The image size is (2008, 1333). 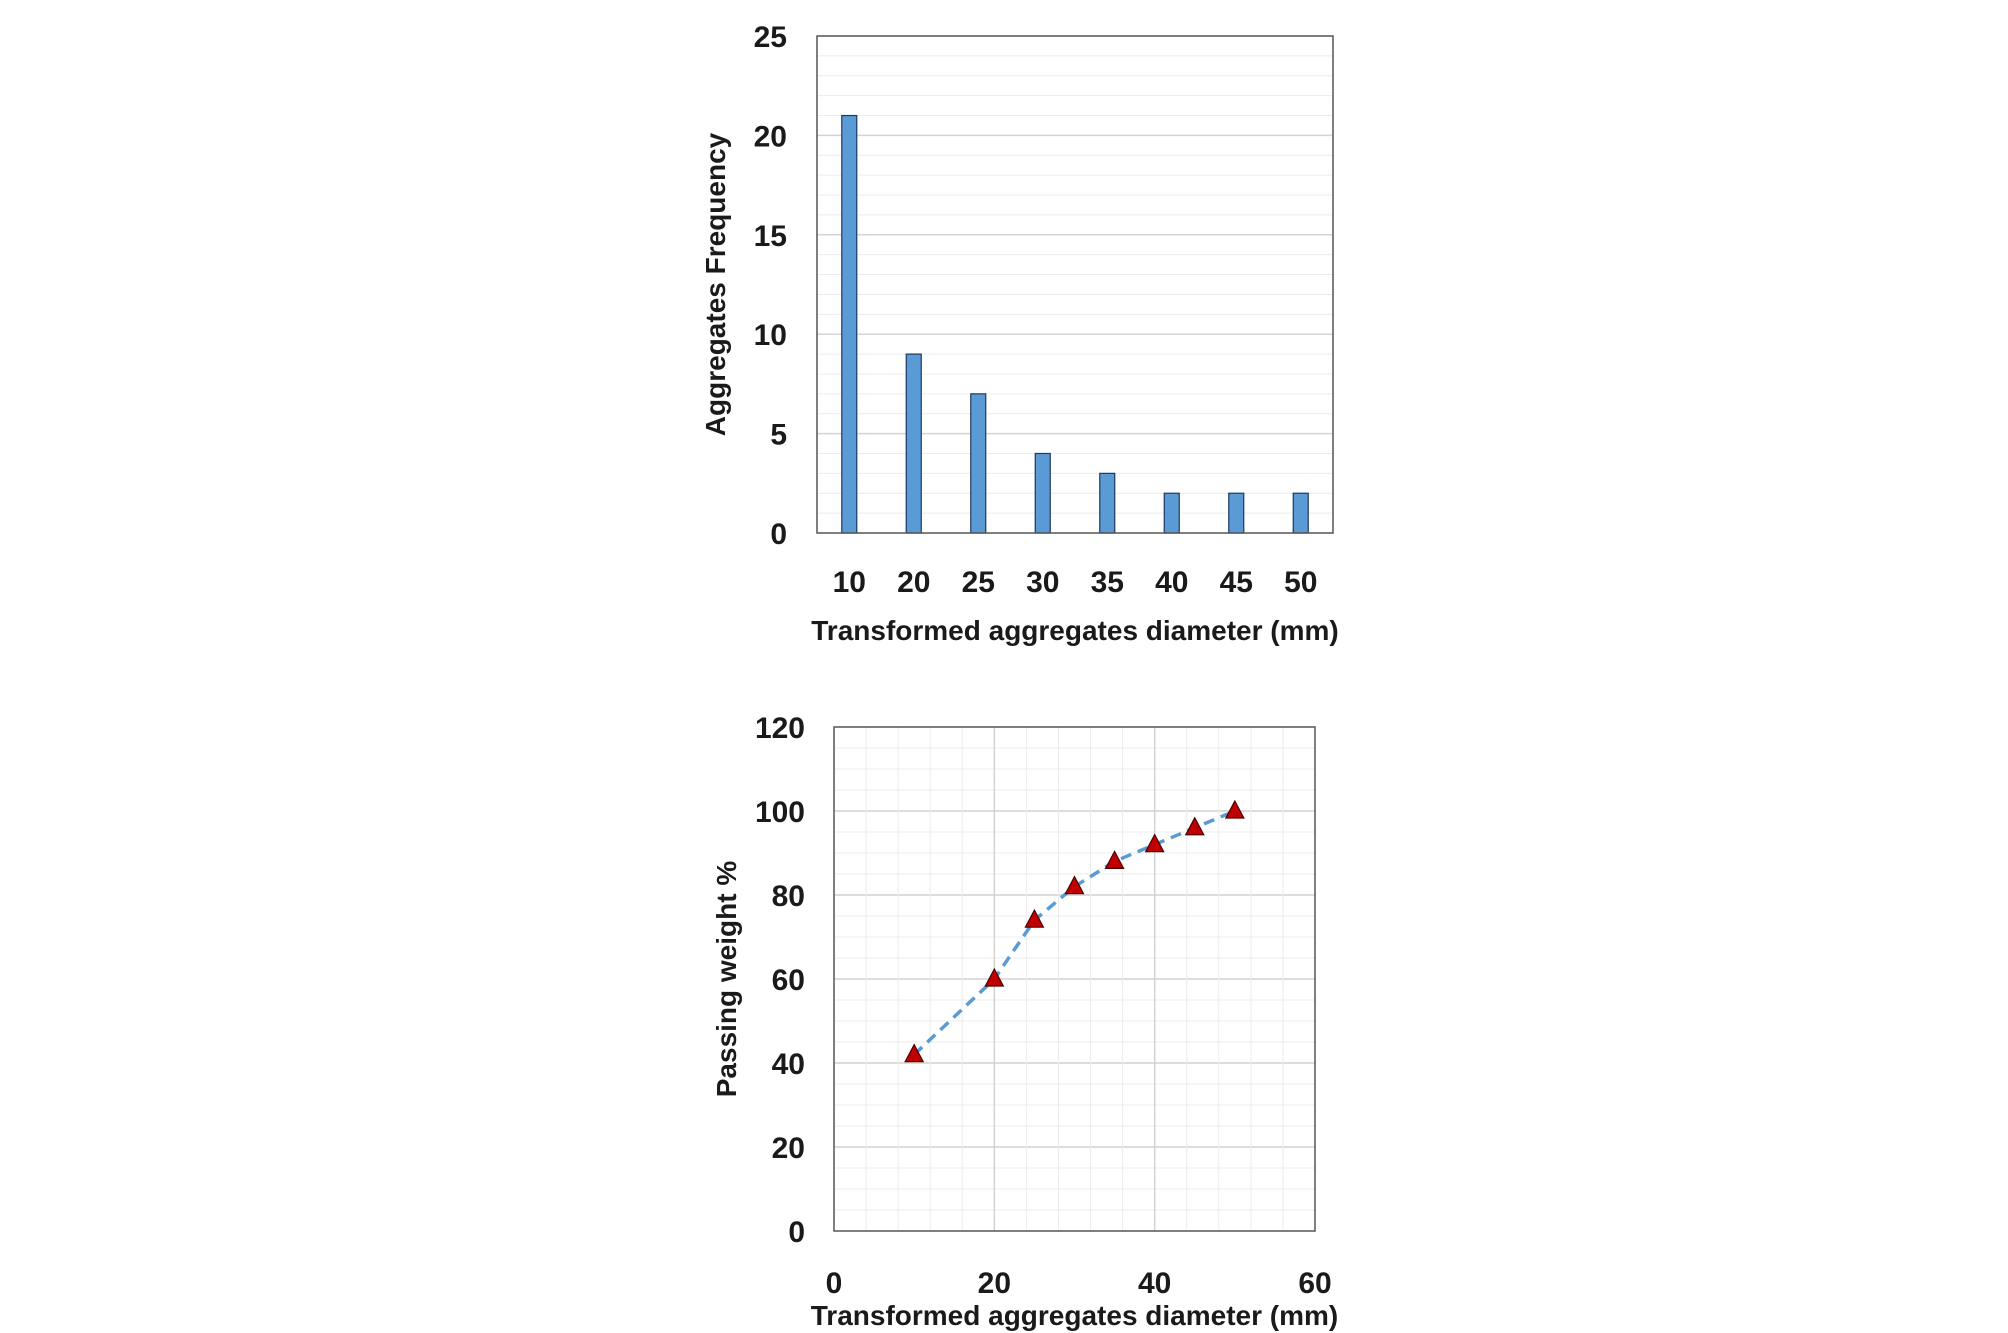 What do you see at coordinates (1075, 582) in the screenshot?
I see `bar-chart-x-ticks: 10 20 25 30 35 40 45 50` at bounding box center [1075, 582].